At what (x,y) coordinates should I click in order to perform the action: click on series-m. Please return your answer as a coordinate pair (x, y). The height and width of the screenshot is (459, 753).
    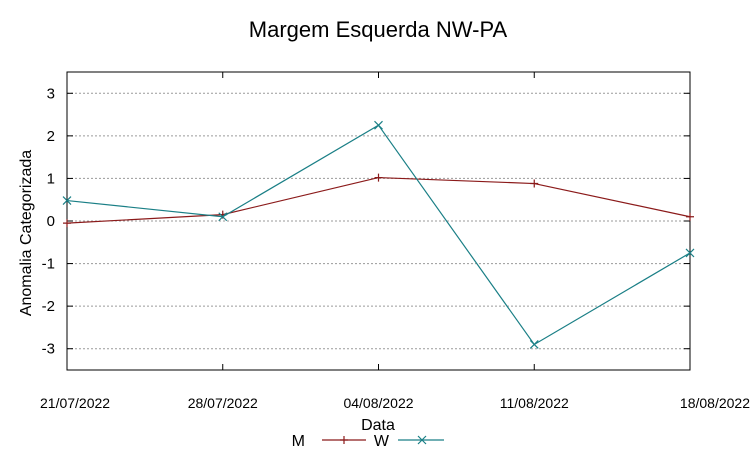
    Looking at the image, I should click on (378, 200).